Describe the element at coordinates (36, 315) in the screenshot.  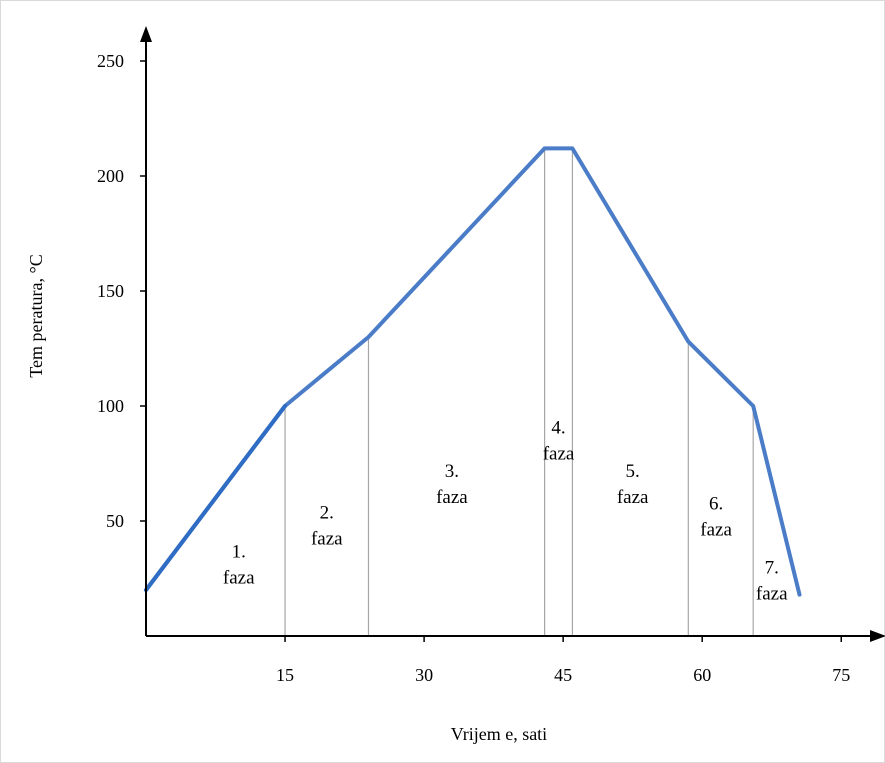
I see `y-axis-label: Tem peratura, °C` at that location.